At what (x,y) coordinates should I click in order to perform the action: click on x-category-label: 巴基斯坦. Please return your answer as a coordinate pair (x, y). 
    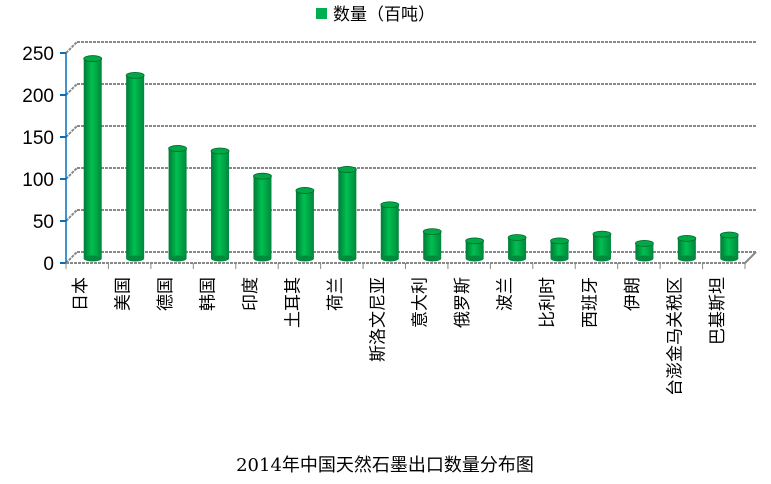
    Looking at the image, I should click on (718, 311).